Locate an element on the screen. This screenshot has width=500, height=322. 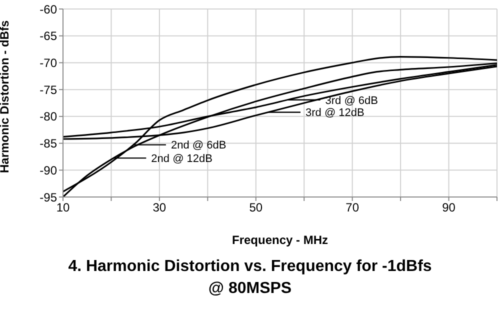
y-tick-label: -70 is located at coordinates (49, 63).